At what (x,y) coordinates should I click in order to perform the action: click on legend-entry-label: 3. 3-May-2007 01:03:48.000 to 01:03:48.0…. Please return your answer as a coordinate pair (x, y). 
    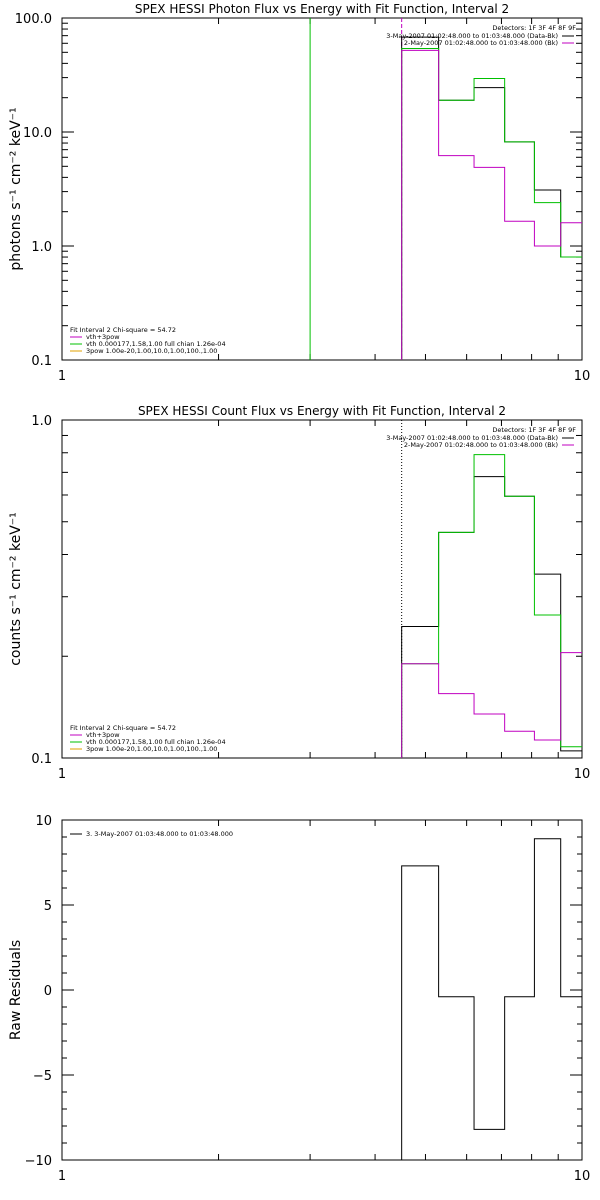
    Looking at the image, I should click on (159, 834).